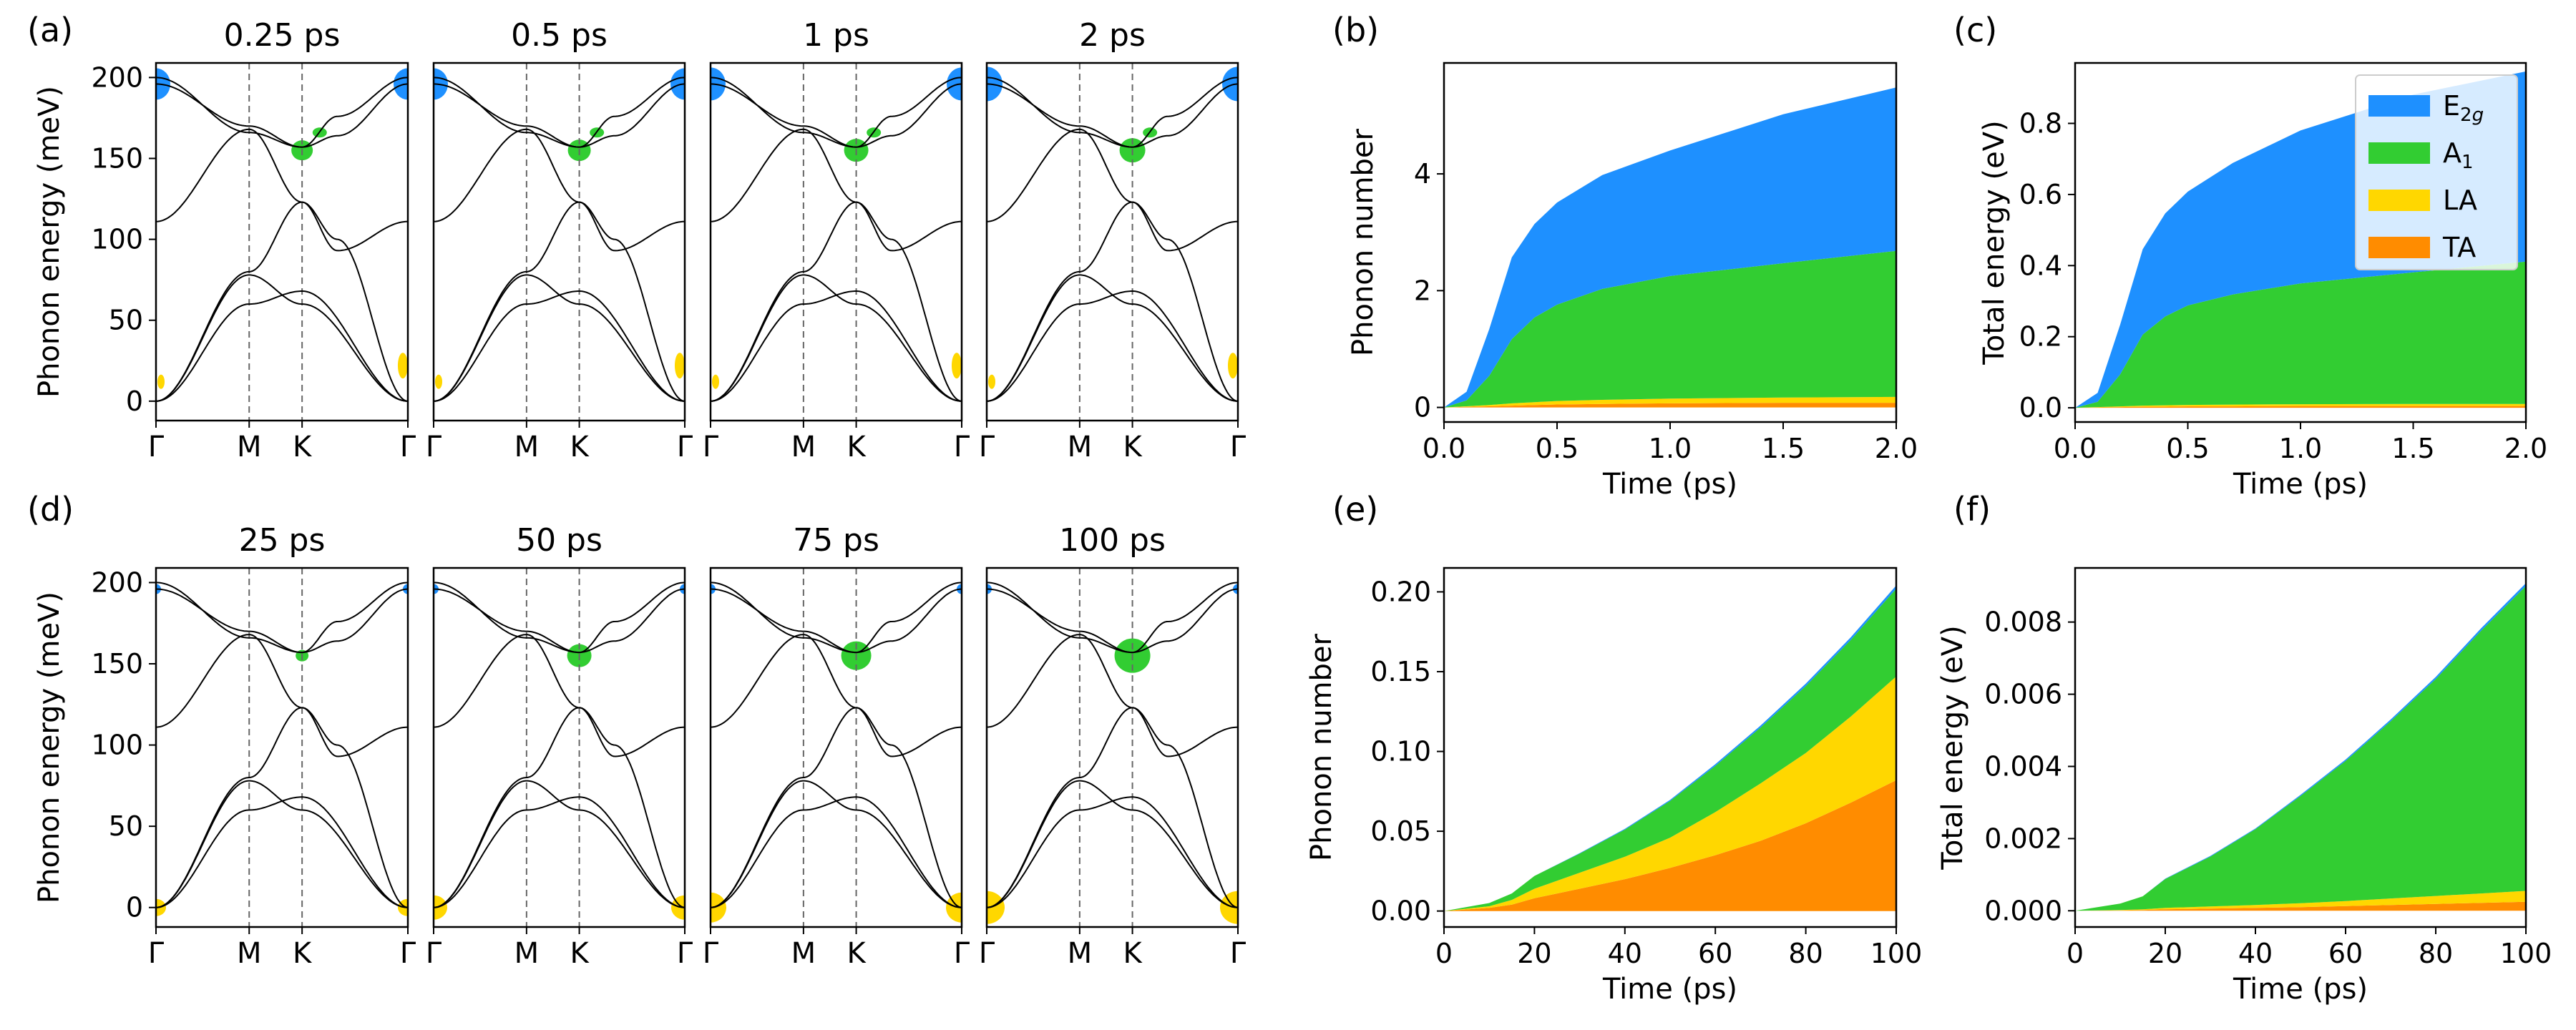  I want to click on e2g-population-marker, so click(1230, 84).